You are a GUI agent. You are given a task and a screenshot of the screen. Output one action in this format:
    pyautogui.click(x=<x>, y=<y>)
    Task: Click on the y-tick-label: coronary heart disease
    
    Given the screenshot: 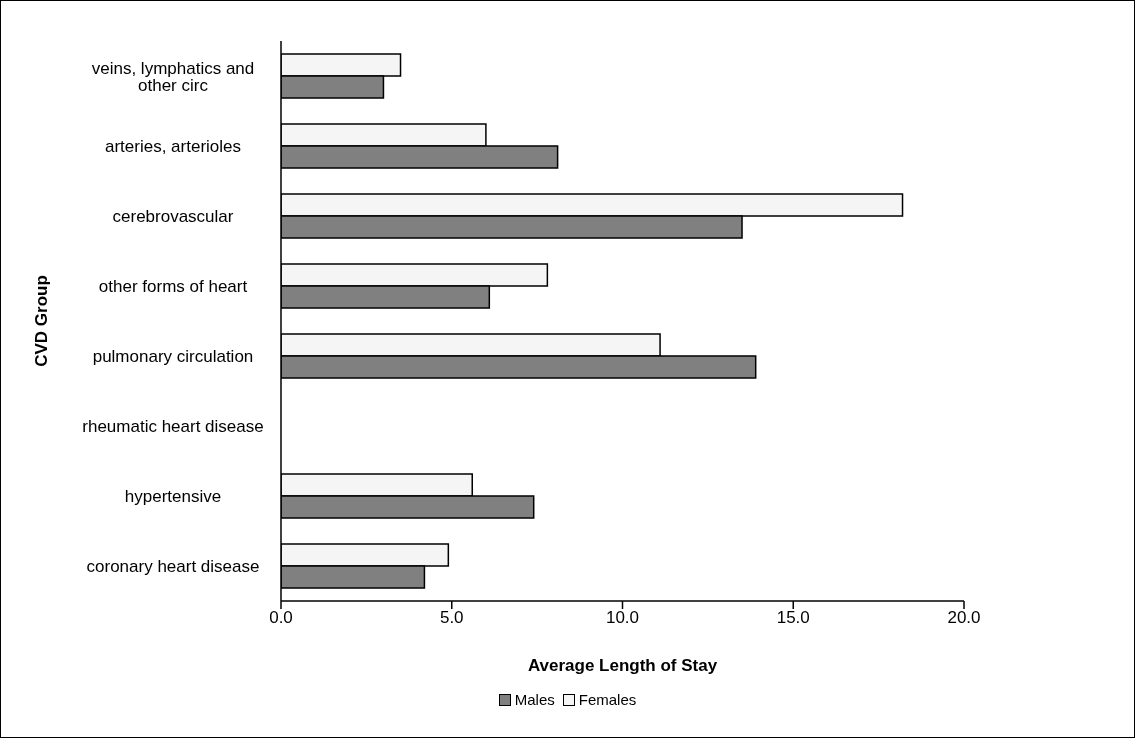 What is the action you would take?
    pyautogui.click(x=173, y=567)
    